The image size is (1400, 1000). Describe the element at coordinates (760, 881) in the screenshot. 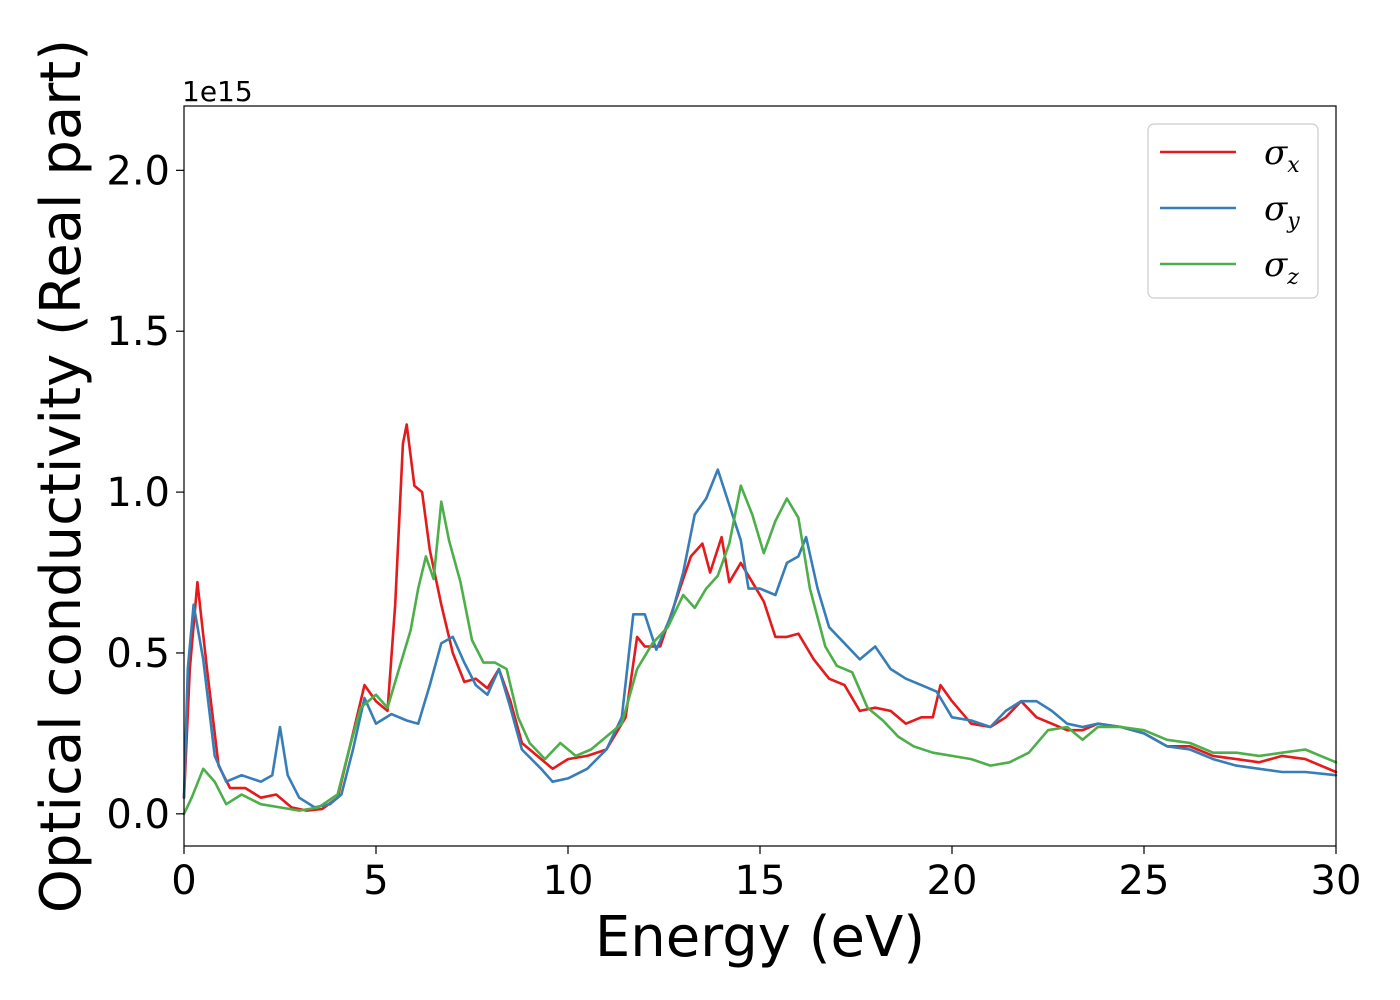

I see `x-tick-label: 15` at that location.